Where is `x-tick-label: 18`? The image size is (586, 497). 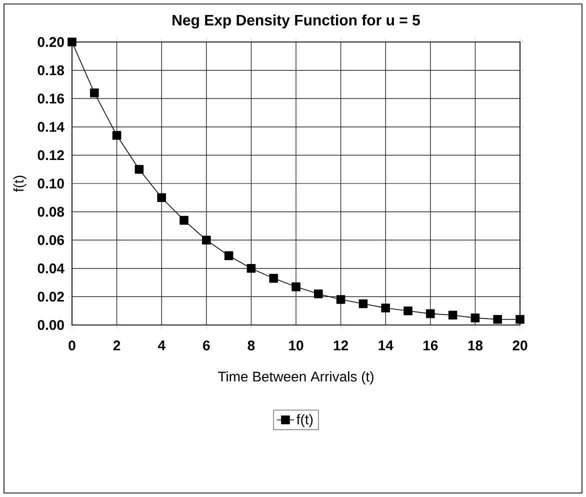 x-tick-label: 18 is located at coordinates (475, 345).